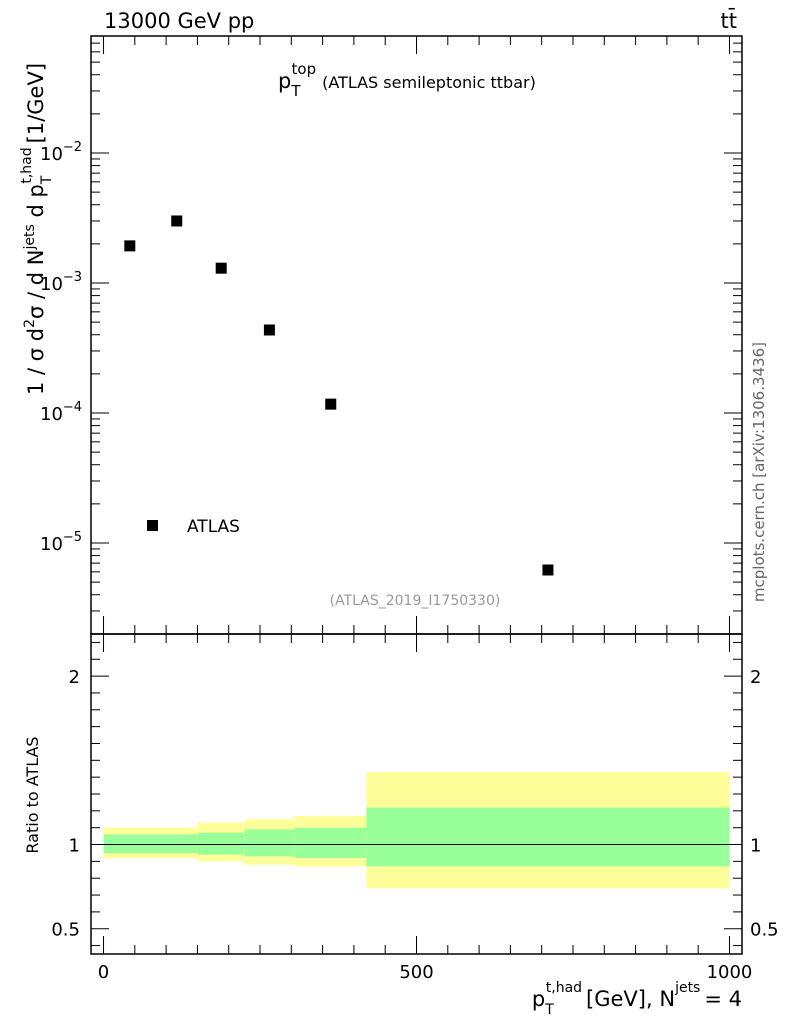  What do you see at coordinates (416, 972) in the screenshot?
I see `x-tick-label: 500` at bounding box center [416, 972].